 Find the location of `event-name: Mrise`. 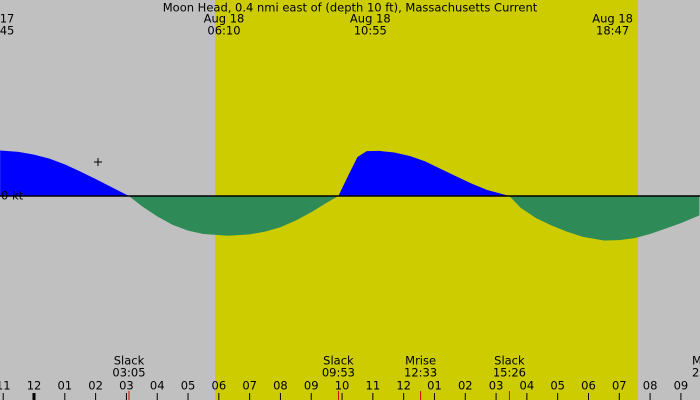

event-name: Mrise is located at coordinates (420, 361).